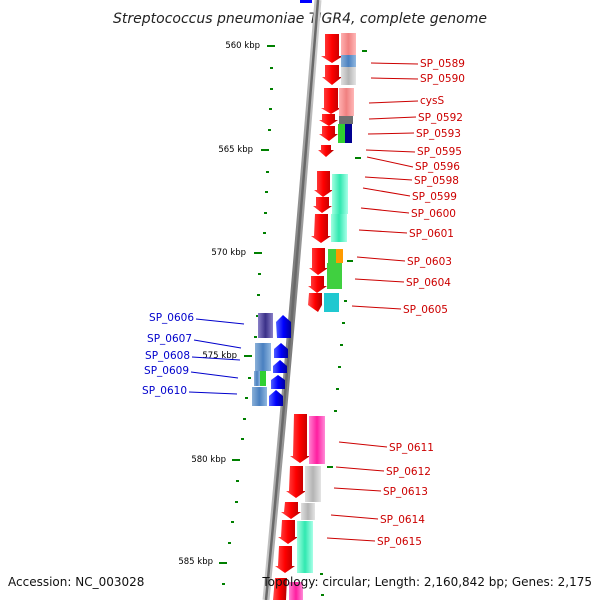  What do you see at coordinates (434, 197) in the screenshot?
I see `gene-label: SP_0599` at bounding box center [434, 197].